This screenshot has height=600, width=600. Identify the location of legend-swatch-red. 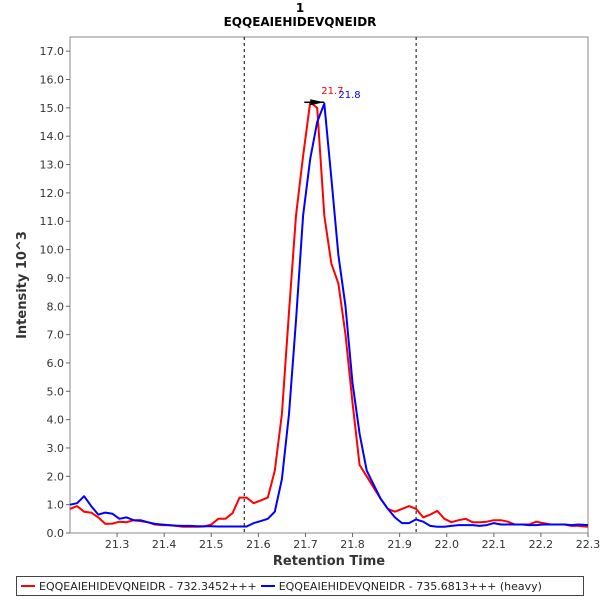
(28, 586).